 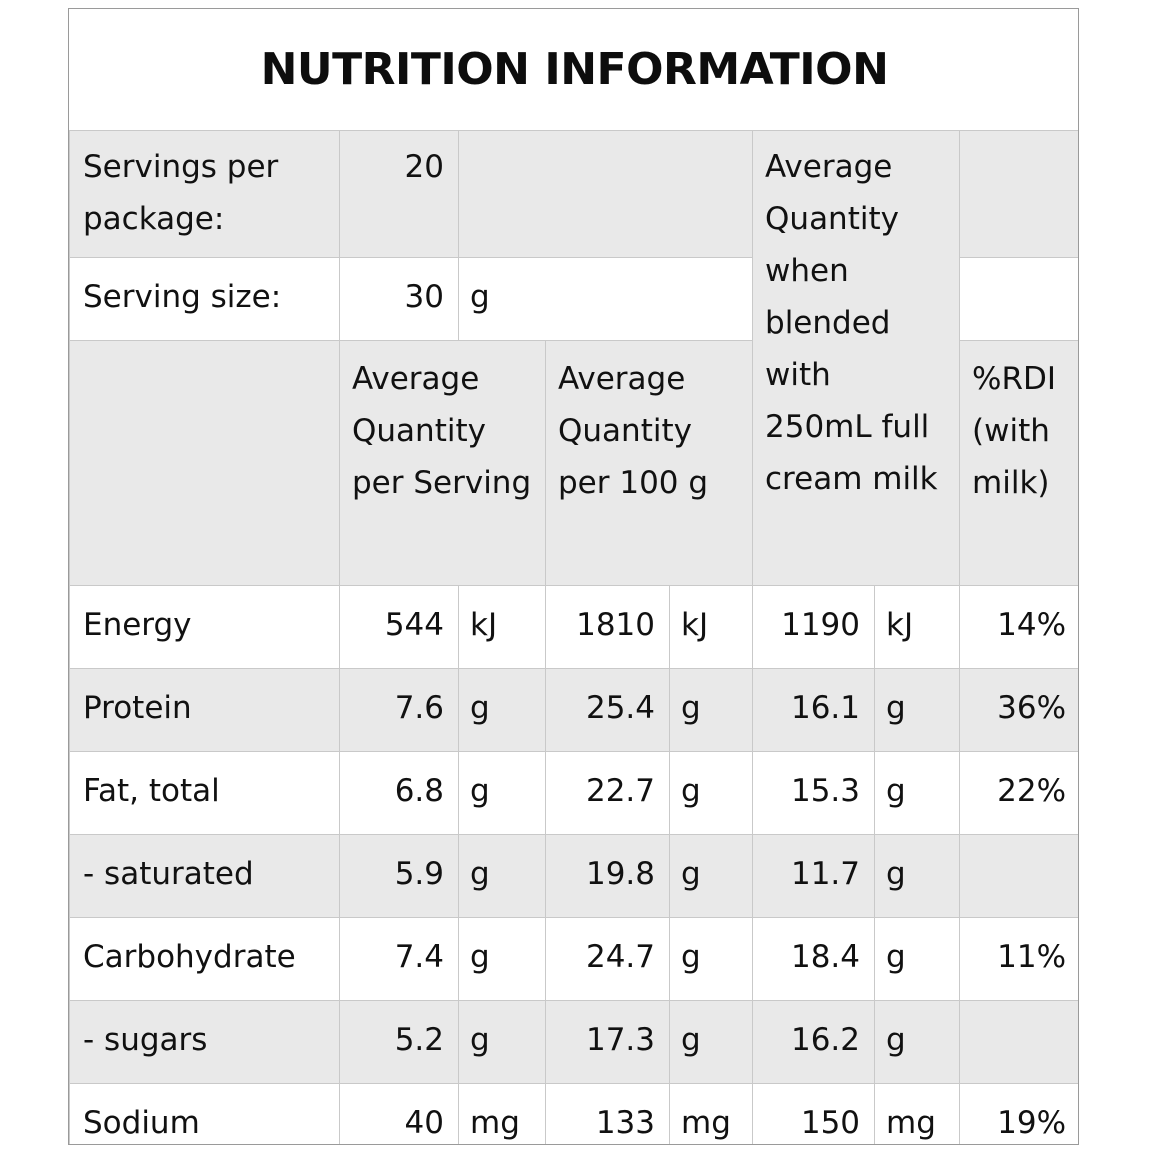 What do you see at coordinates (502, 627) in the screenshot?
I see `serving-unit: kJ` at bounding box center [502, 627].